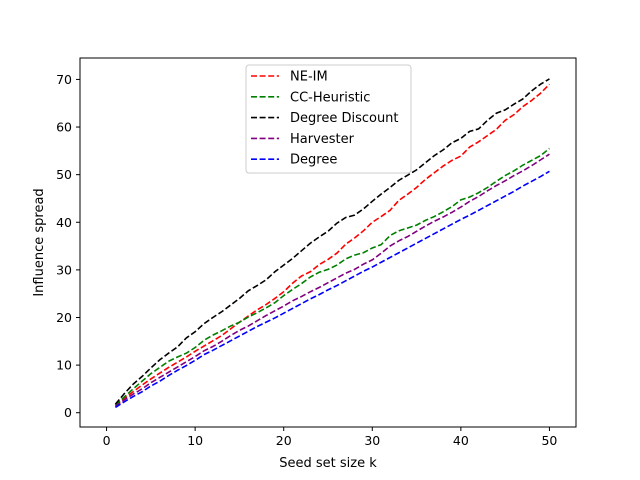 The height and width of the screenshot is (480, 640). What do you see at coordinates (313, 160) in the screenshot?
I see `legend-label: Degree` at bounding box center [313, 160].